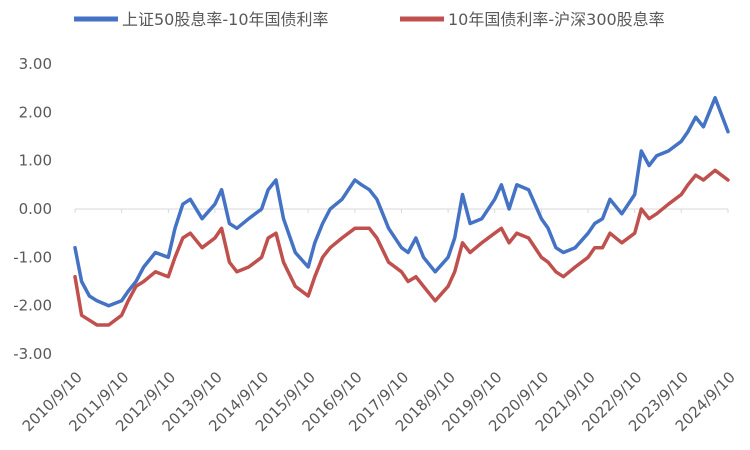 The image size is (750, 450). What do you see at coordinates (35, 161) in the screenshot?
I see `y-tick-label: 1.00` at bounding box center [35, 161].